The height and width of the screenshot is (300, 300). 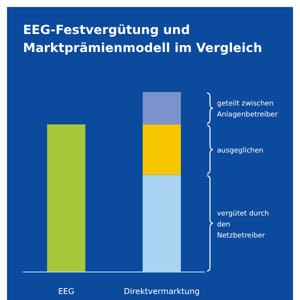 I want to click on chart-title: EEG-Festvergütung und Marktprämienmodell im Vergleich, so click(x=142, y=38).